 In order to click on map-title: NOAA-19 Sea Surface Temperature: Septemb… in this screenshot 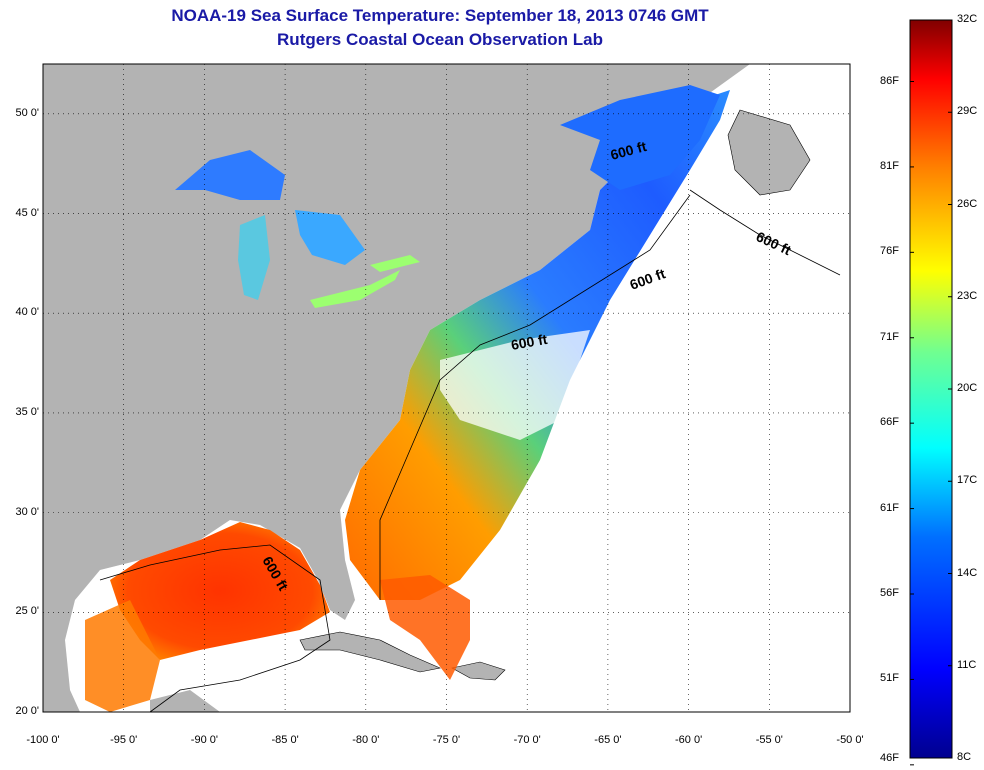, I will do `click(440, 15)`.